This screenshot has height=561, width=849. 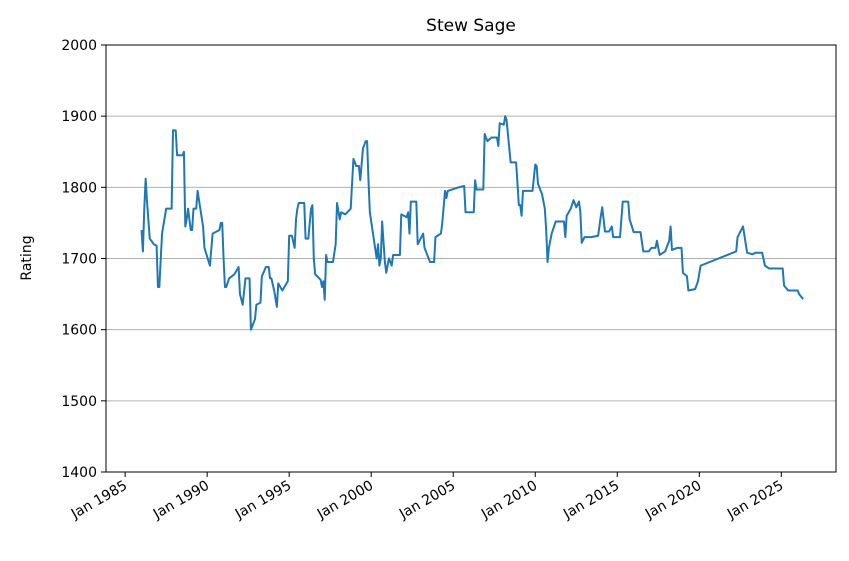 What do you see at coordinates (79, 402) in the screenshot?
I see `y-tick-label: 1500` at bounding box center [79, 402].